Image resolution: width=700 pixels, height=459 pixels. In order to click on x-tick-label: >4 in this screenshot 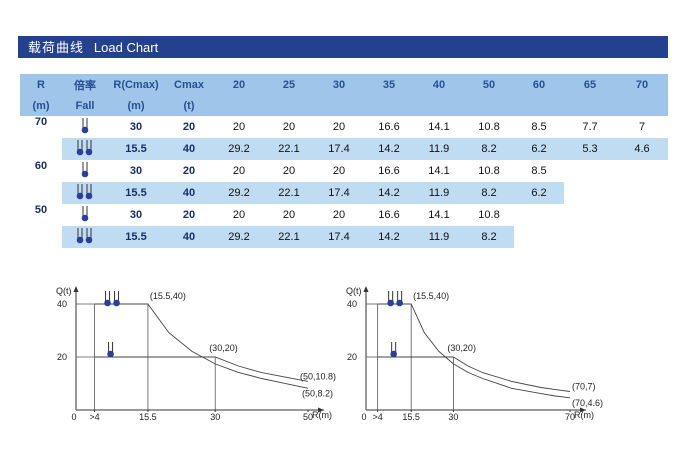, I will do `click(378, 416)`.